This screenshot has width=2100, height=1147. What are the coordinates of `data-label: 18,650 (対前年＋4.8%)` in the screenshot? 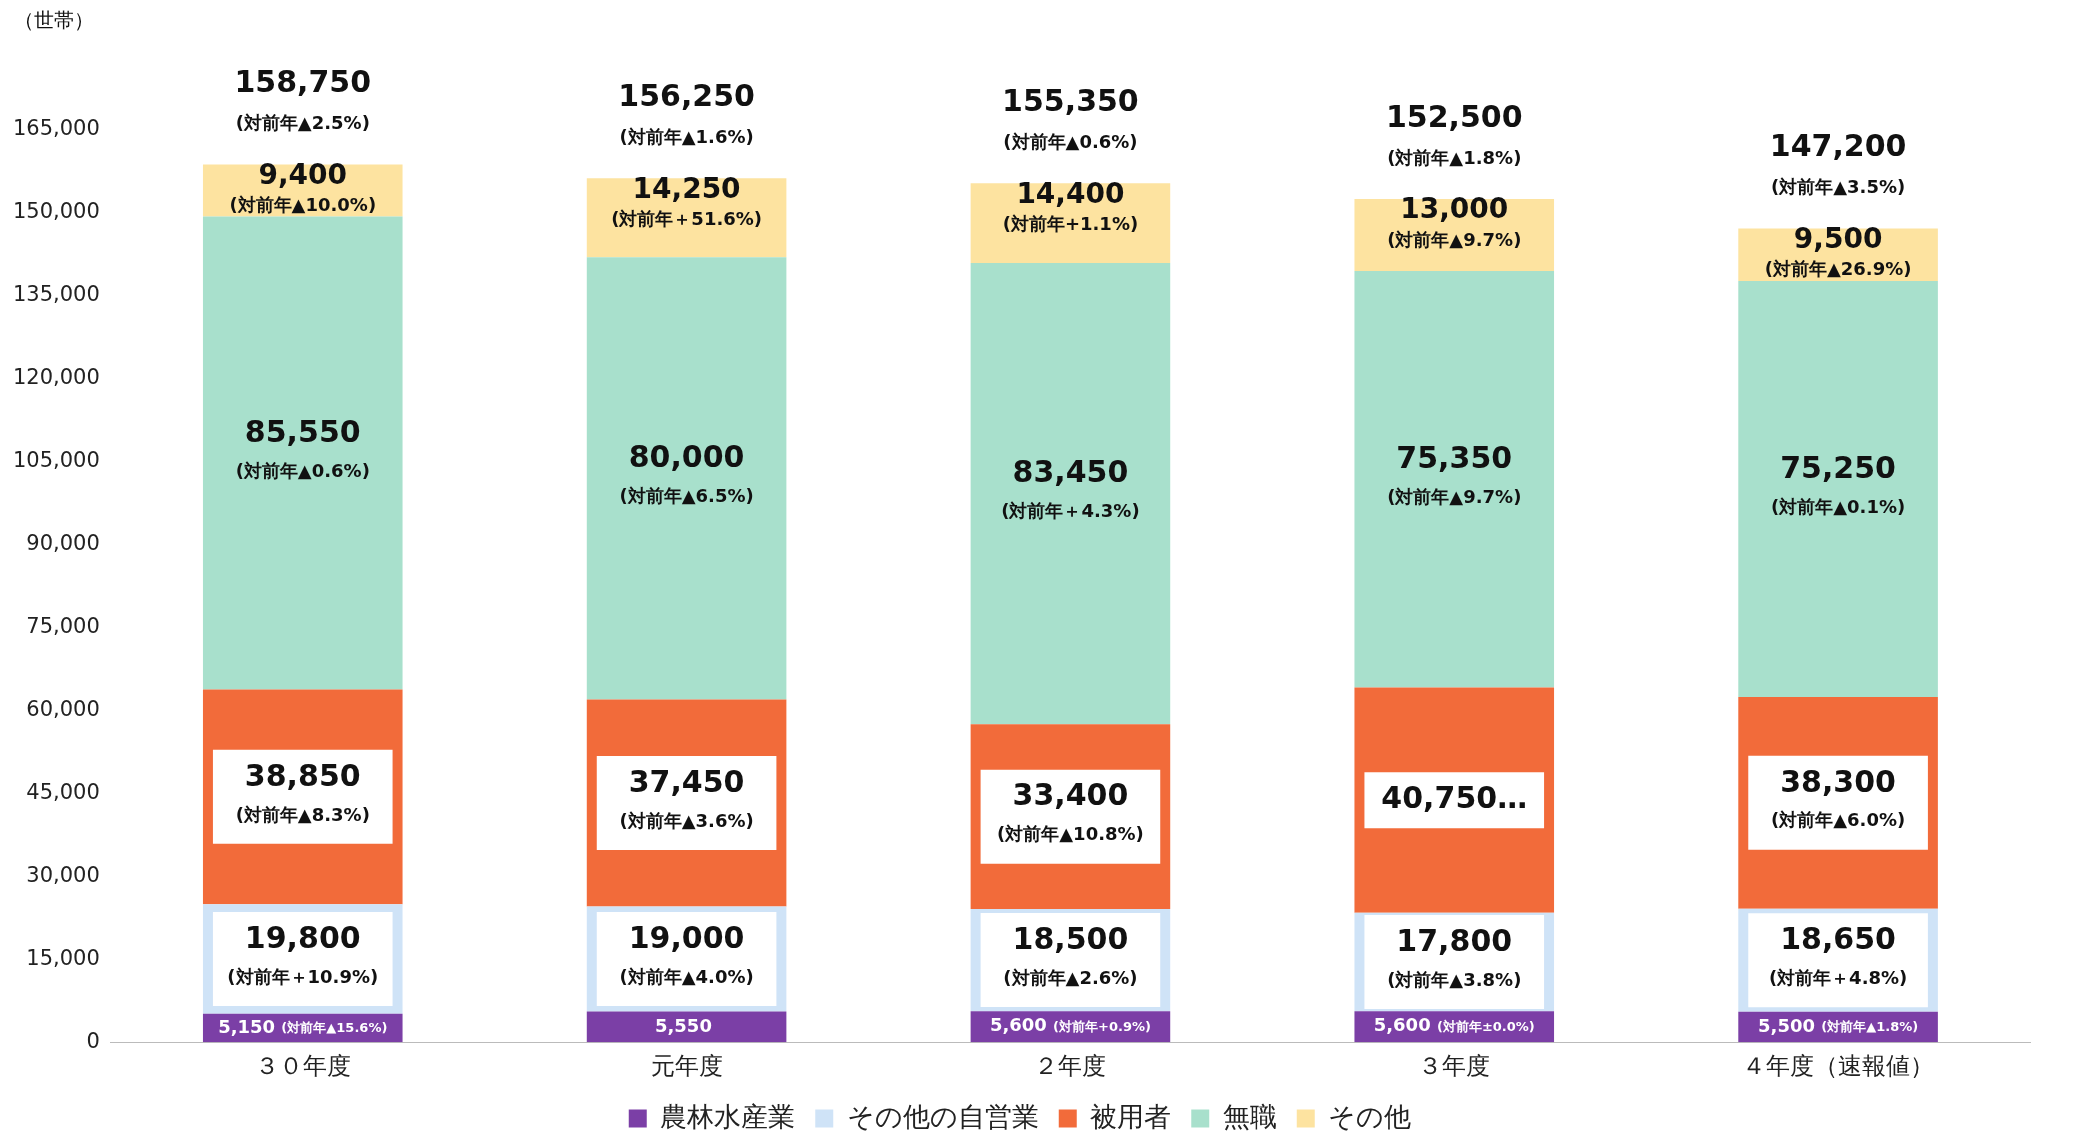 It's located at (1838, 954).